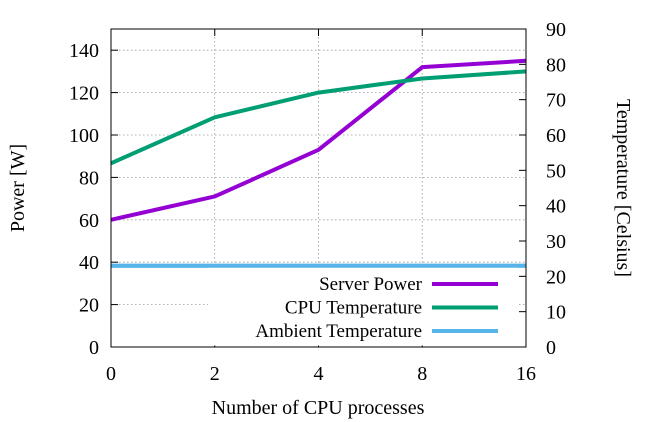  What do you see at coordinates (84, 94) in the screenshot?
I see `y-left-tick-label: 120` at bounding box center [84, 94].